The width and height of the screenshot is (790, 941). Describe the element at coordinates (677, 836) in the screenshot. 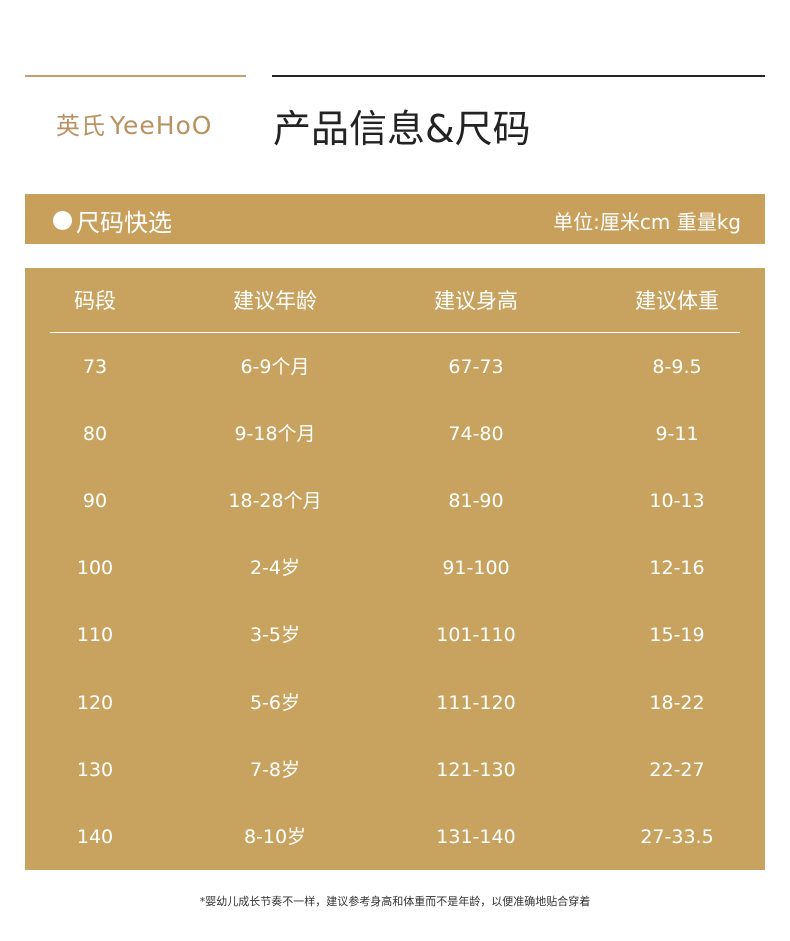

I see `table-cell: 27-33.5` at that location.